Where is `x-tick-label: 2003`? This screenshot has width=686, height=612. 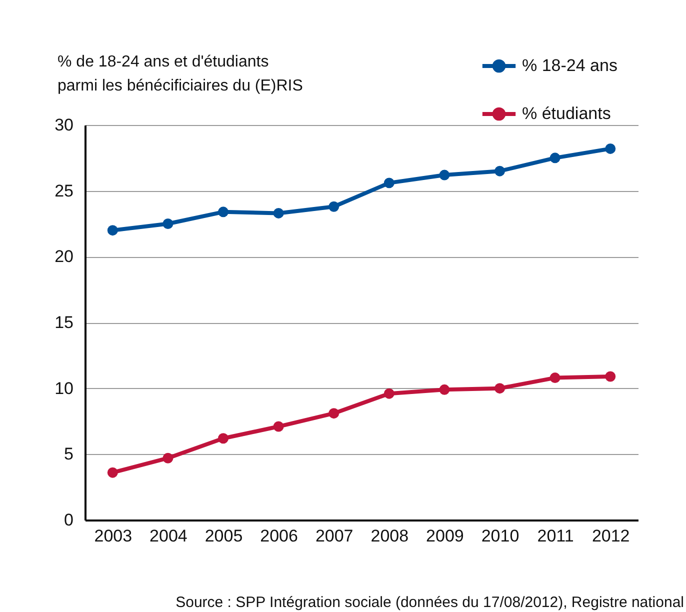 x-tick-label: 2003 is located at coordinates (113, 536).